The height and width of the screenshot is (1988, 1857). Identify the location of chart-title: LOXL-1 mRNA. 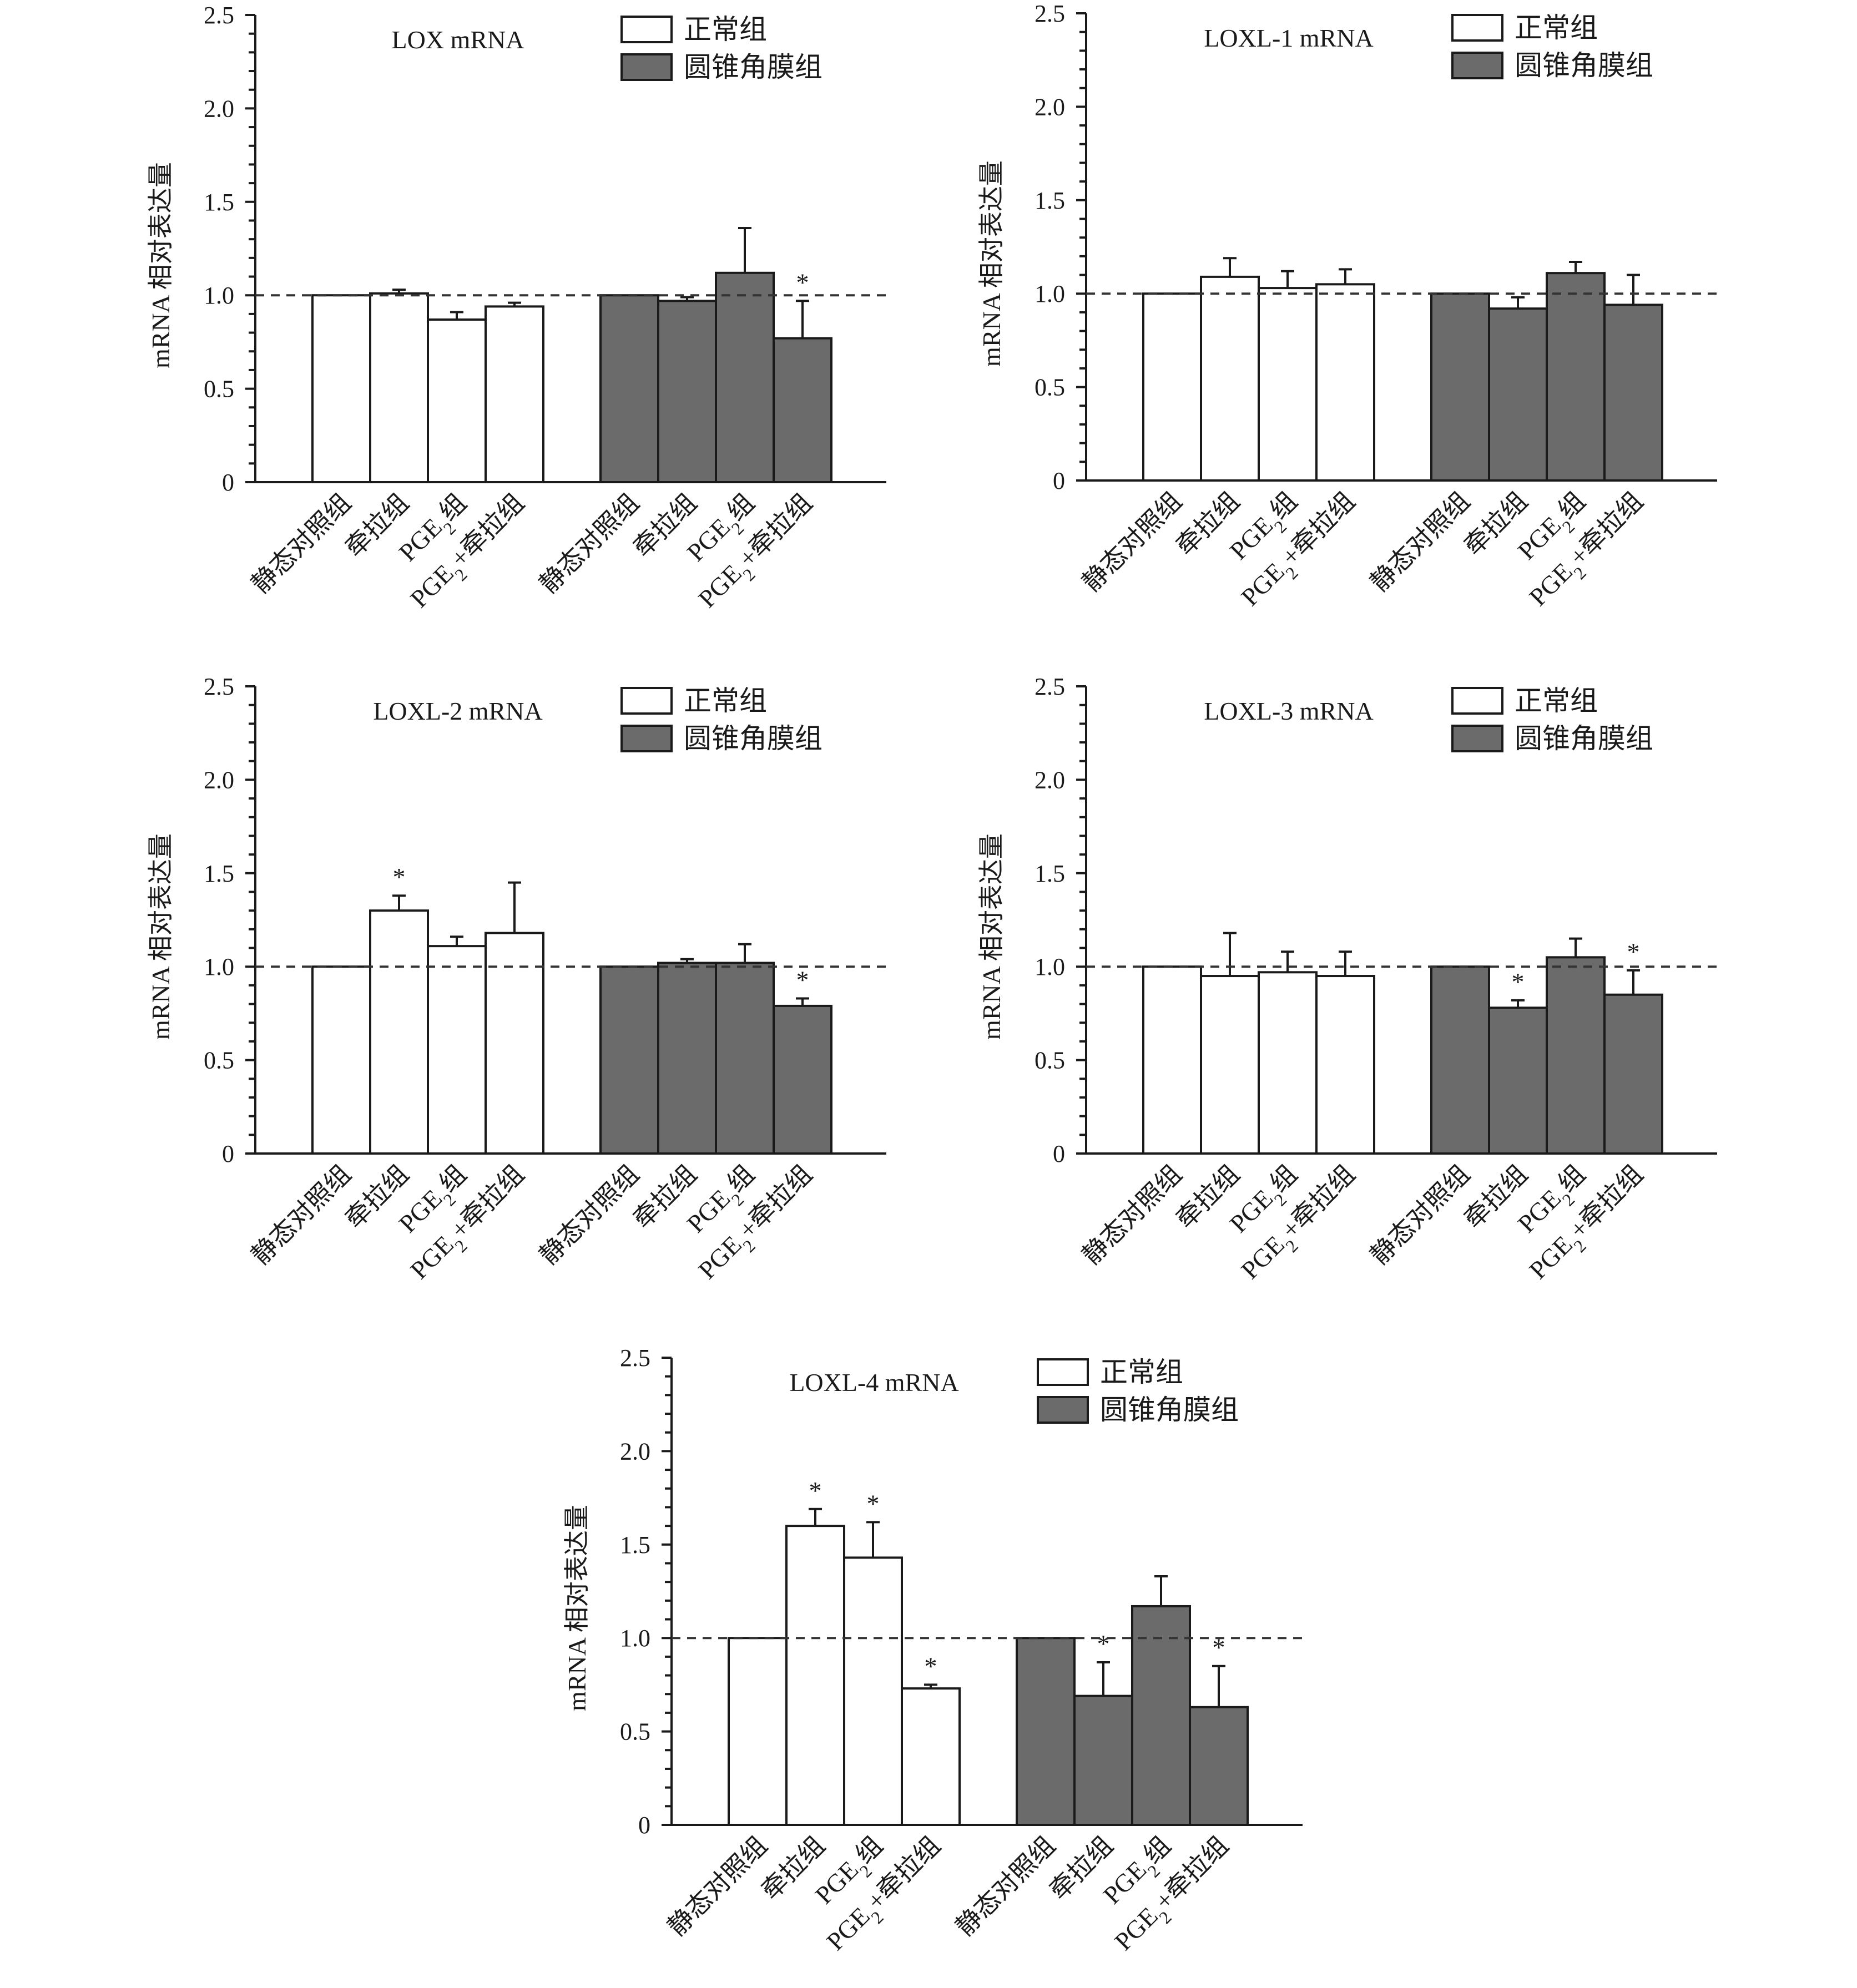
(1288, 38).